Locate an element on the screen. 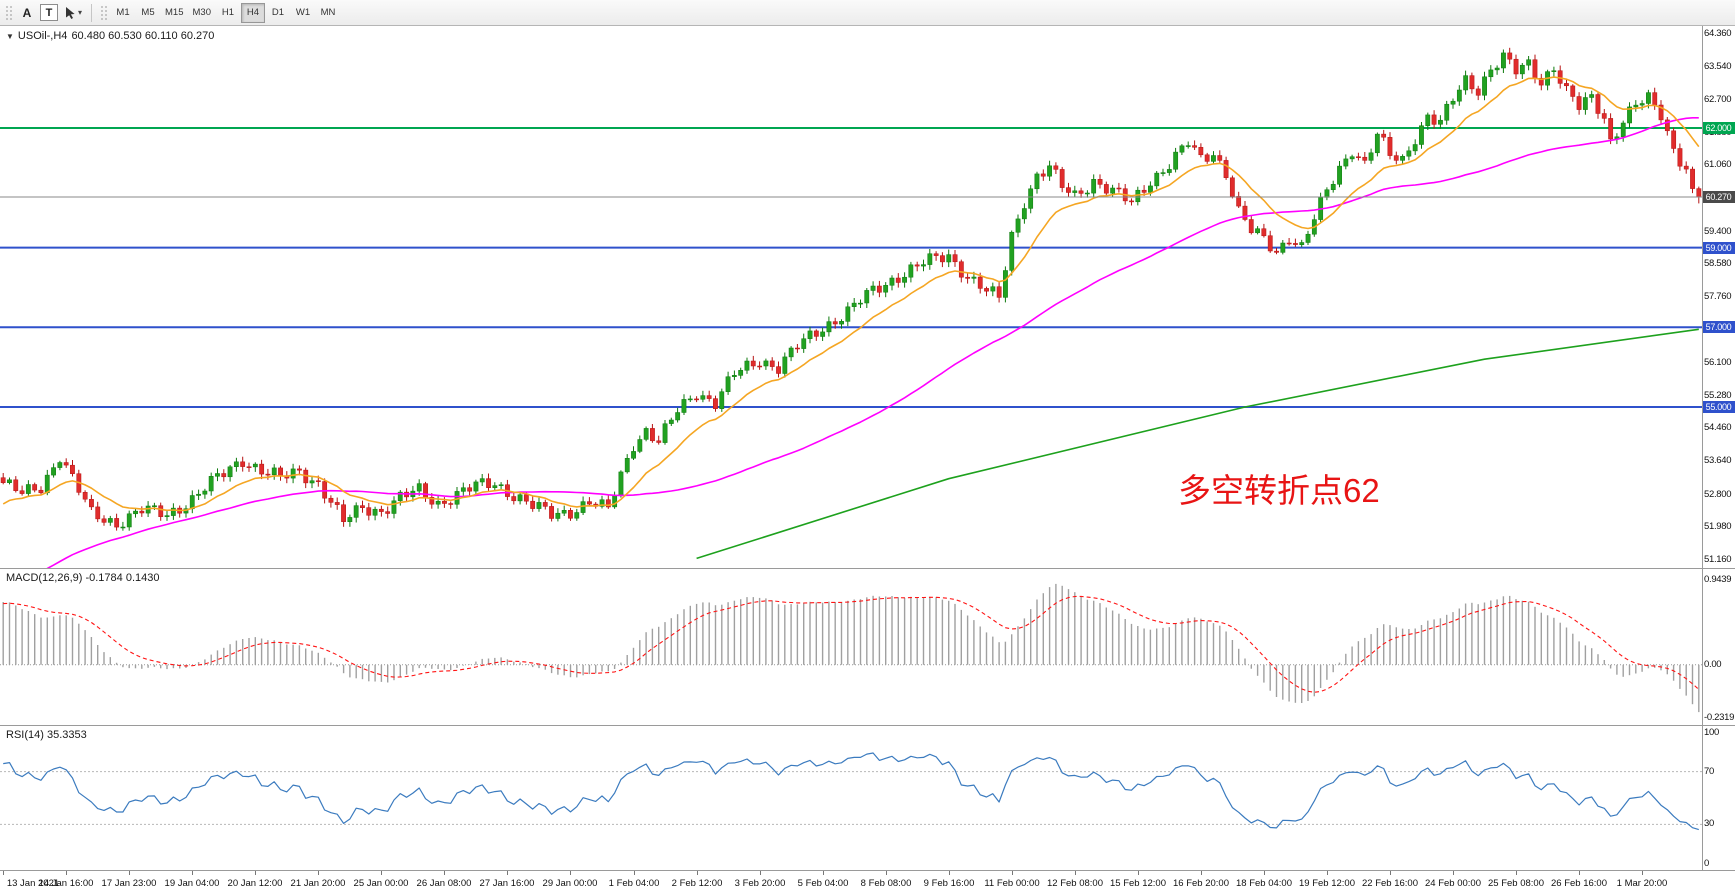 Image resolution: width=1735 pixels, height=896 pixels. toolbar-grip is located at coordinates (8, 12).